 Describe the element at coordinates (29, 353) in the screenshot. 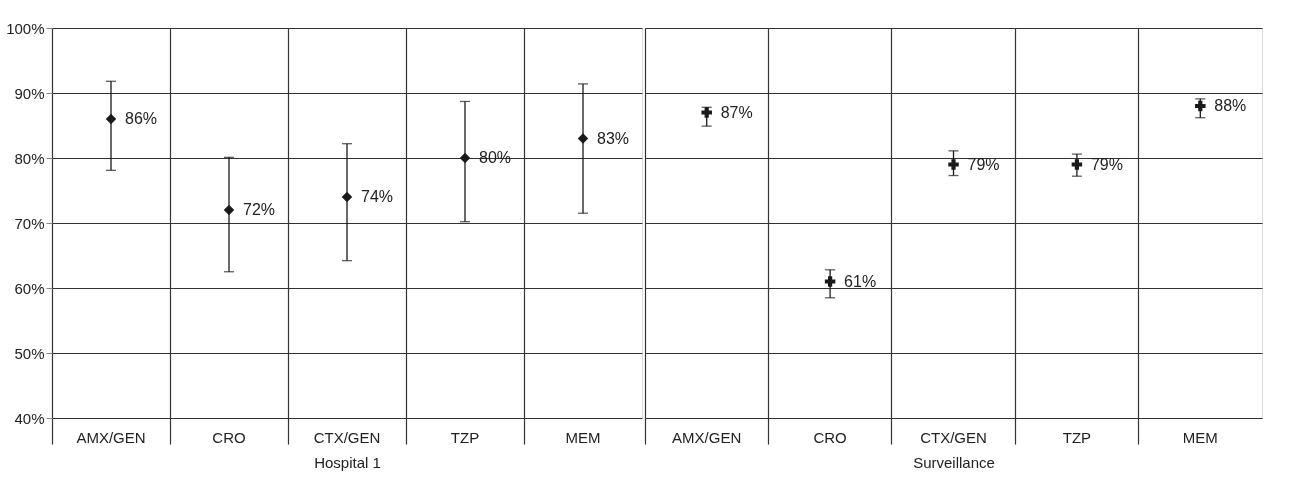

I see `y-tick-label: 50%` at that location.